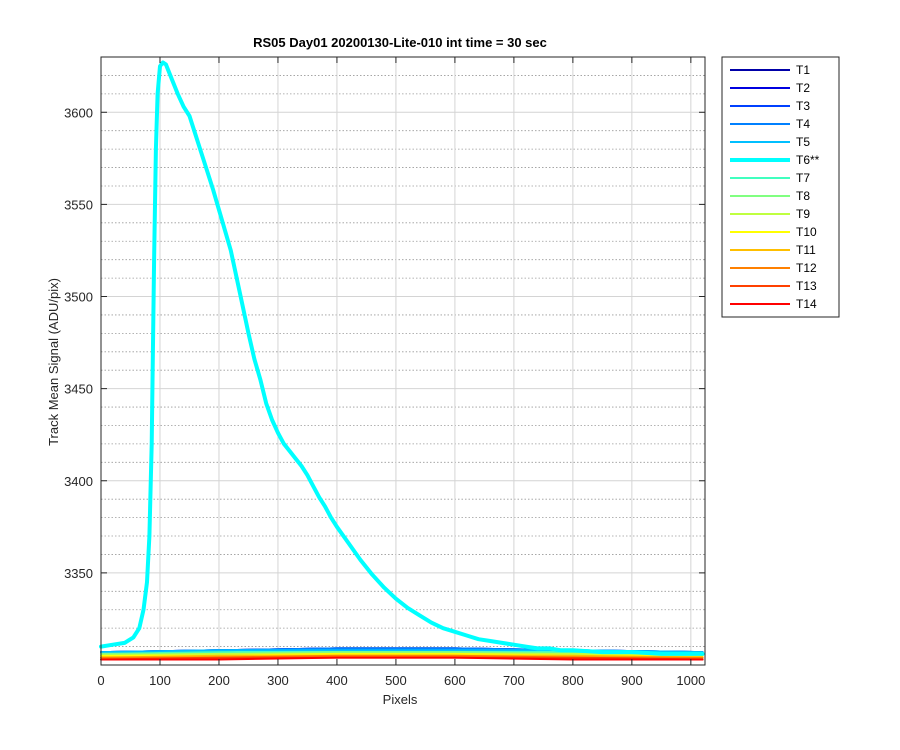 This screenshot has height=750, width=900. What do you see at coordinates (773, 304) in the screenshot?
I see `legend-item: T14` at bounding box center [773, 304].